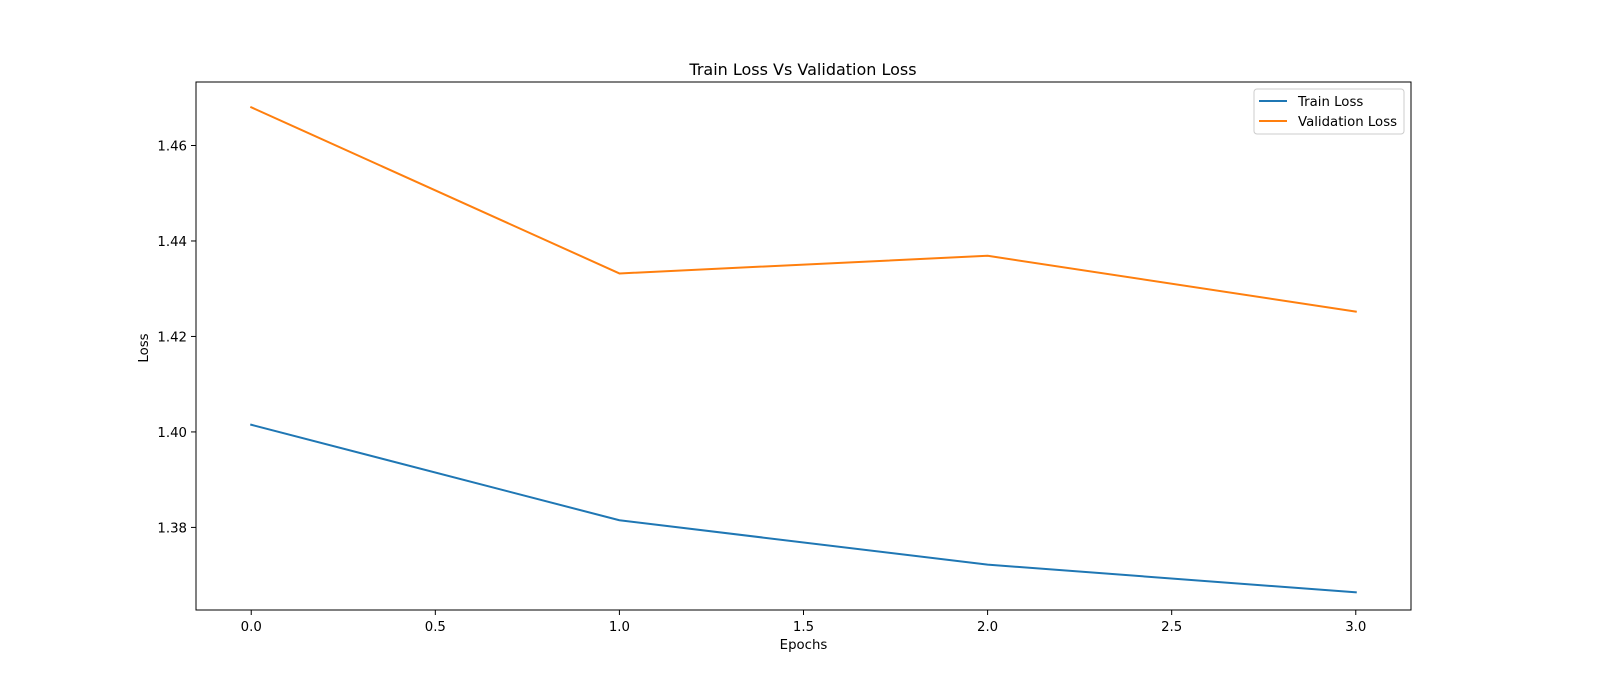  I want to click on y-tick-label: 1.46, so click(172, 146).